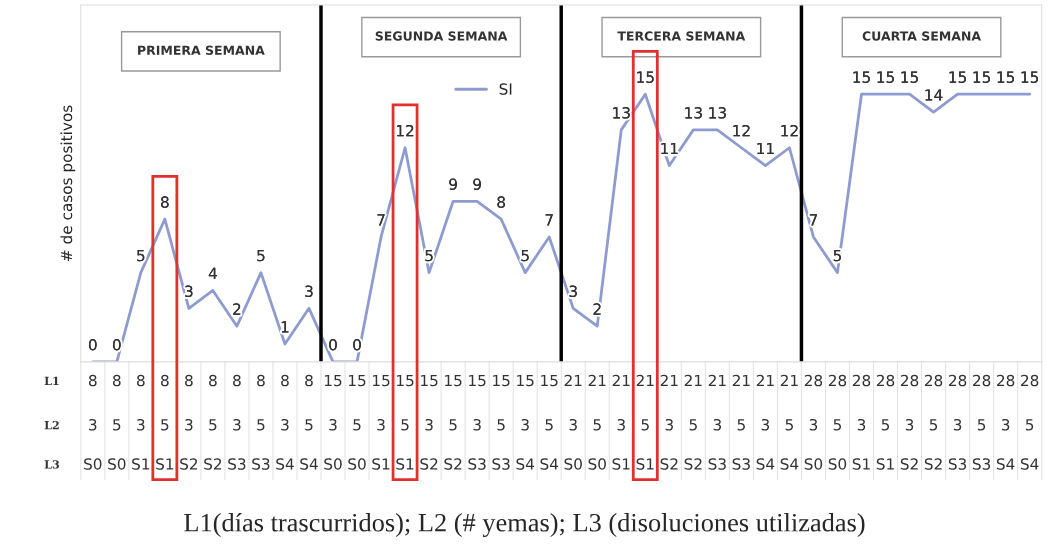  Describe the element at coordinates (505, 89) in the screenshot. I see `legend-label: SI` at that location.